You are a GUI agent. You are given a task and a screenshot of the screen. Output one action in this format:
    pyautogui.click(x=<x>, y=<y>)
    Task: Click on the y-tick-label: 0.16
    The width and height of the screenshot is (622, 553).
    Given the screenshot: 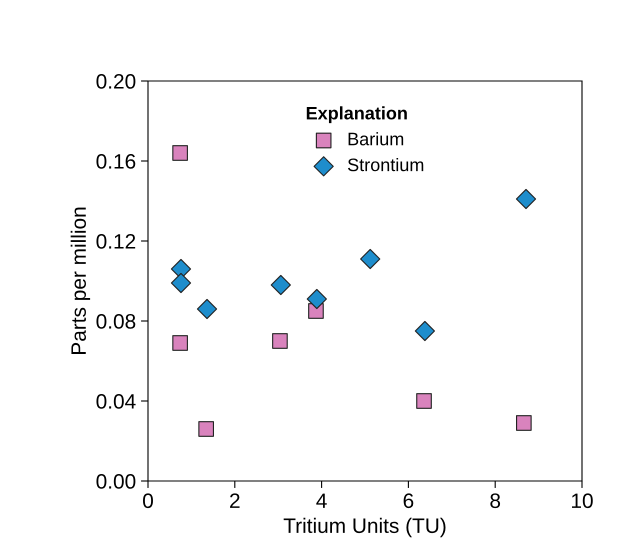 What is the action you would take?
    pyautogui.click(x=116, y=161)
    